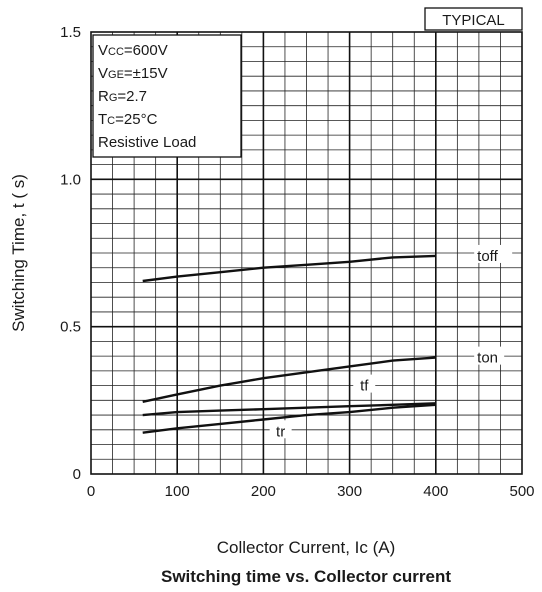  Describe the element at coordinates (70, 327) in the screenshot. I see `y-tick-label: 0.5` at that location.